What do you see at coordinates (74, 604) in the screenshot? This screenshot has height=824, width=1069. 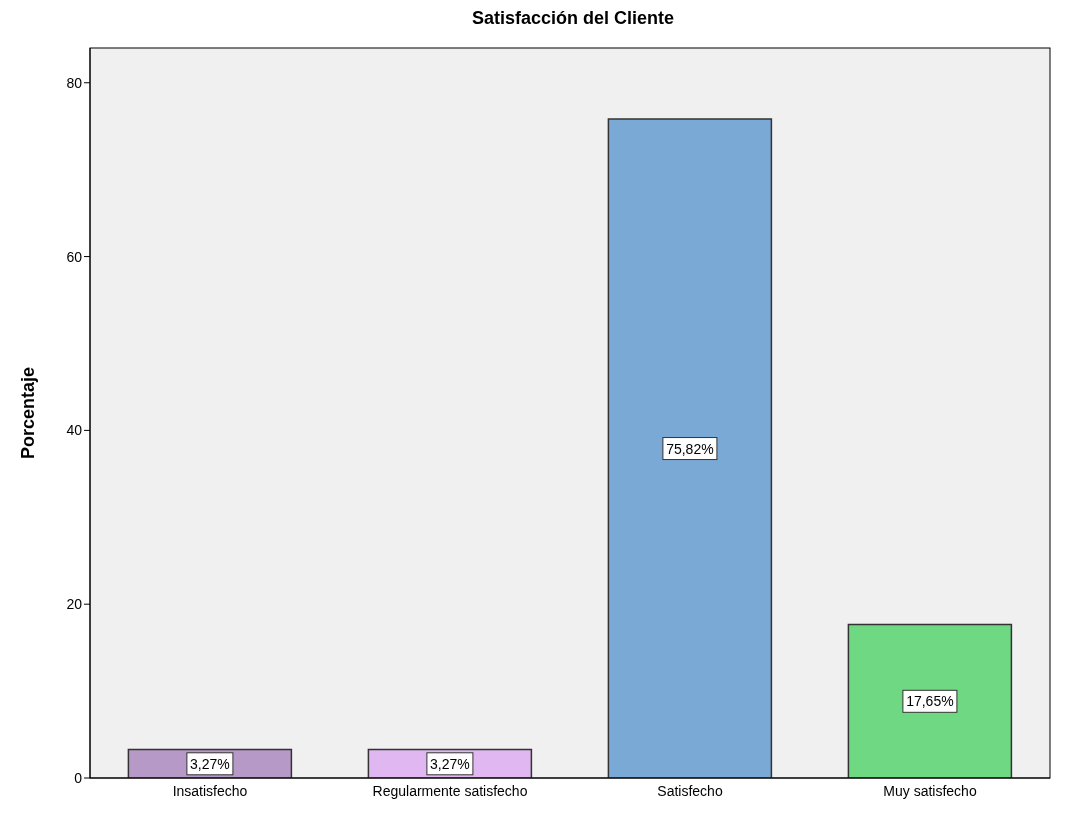 I see `y-tick-label: 20` at bounding box center [74, 604].